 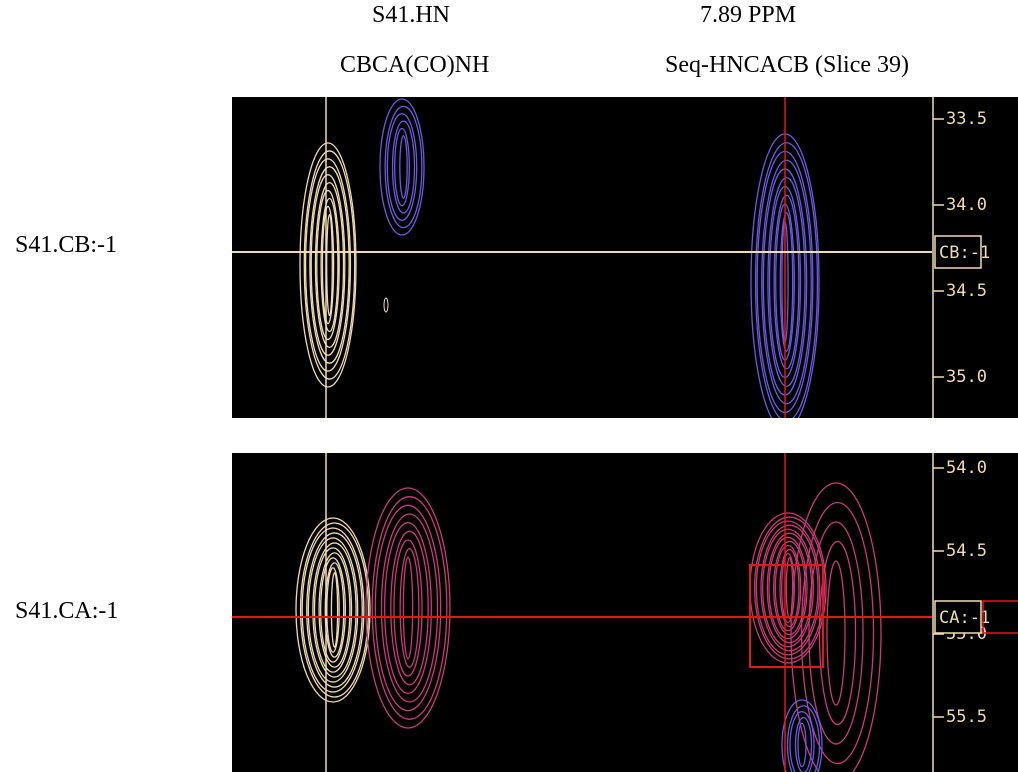 What do you see at coordinates (966, 377) in the screenshot?
I see `tick-label: 35.0` at bounding box center [966, 377].